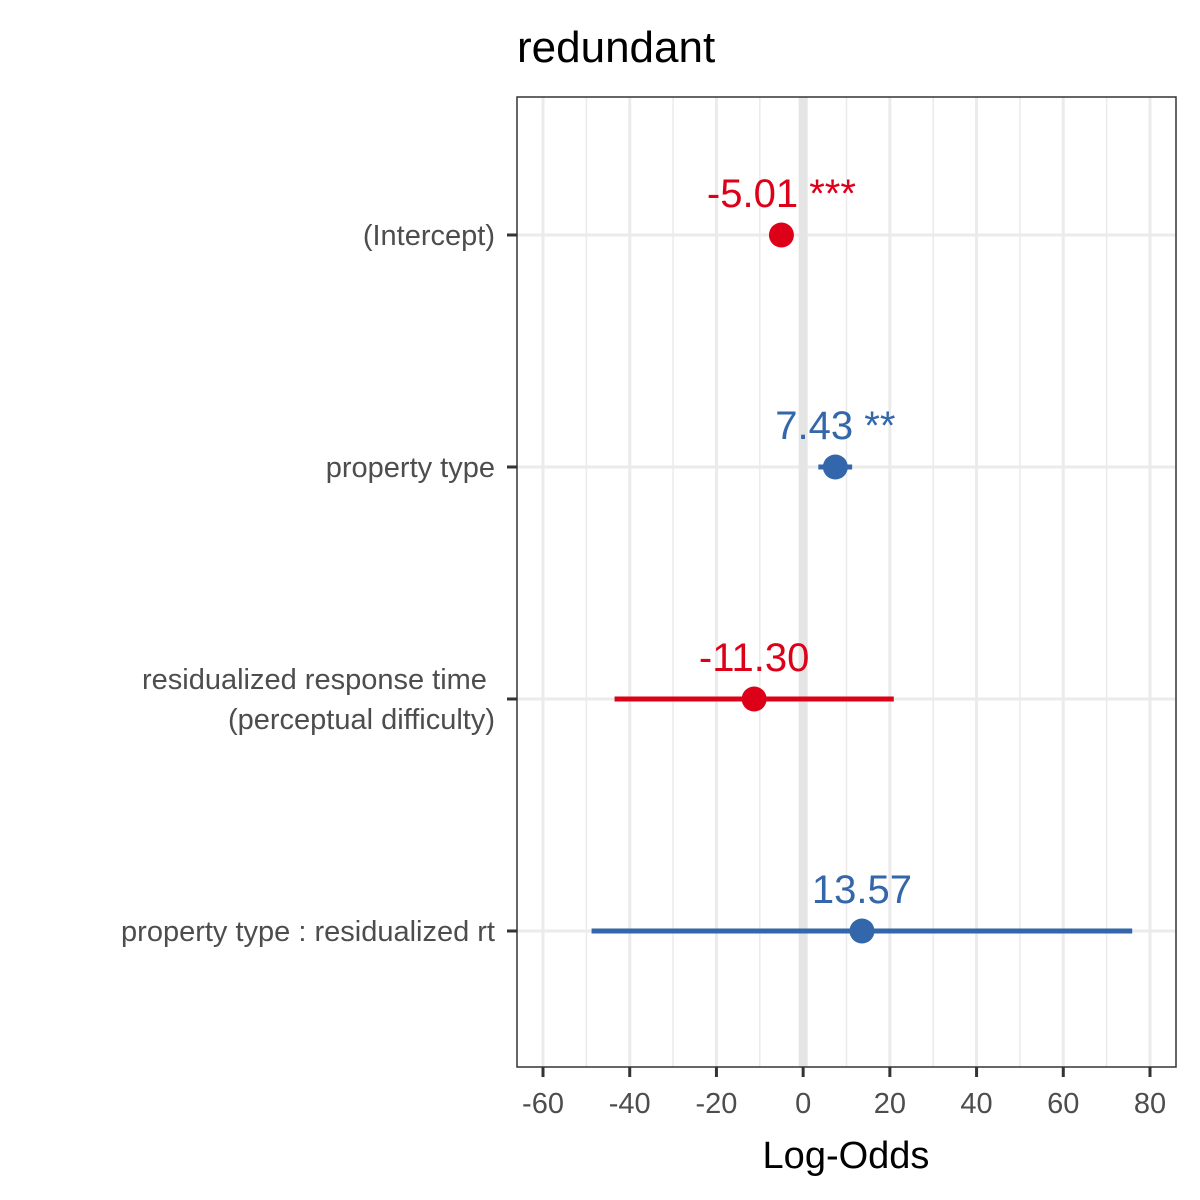 The width and height of the screenshot is (1200, 1200). Describe the element at coordinates (308, 932) in the screenshot. I see `y-tick-label: property type : residualized rt` at that location.